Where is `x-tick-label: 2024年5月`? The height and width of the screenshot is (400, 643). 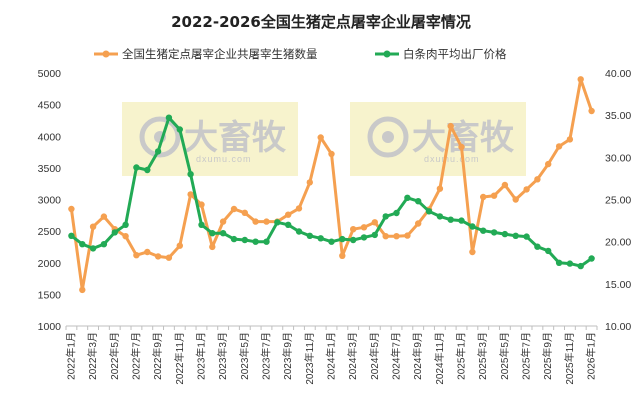
x-tick-label: 2024年5月 is located at coordinates (374, 356).